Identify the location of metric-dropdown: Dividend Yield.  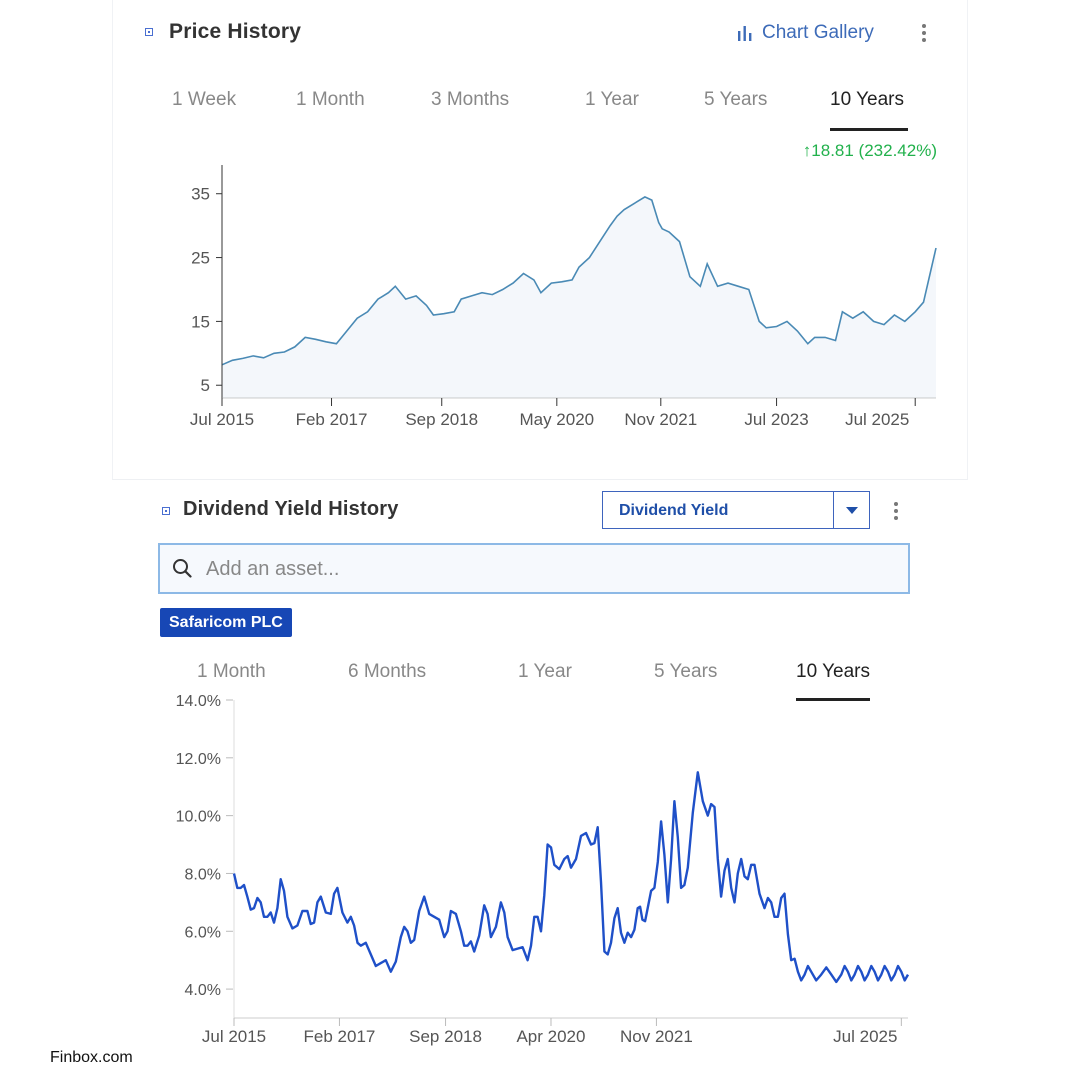
(736, 510).